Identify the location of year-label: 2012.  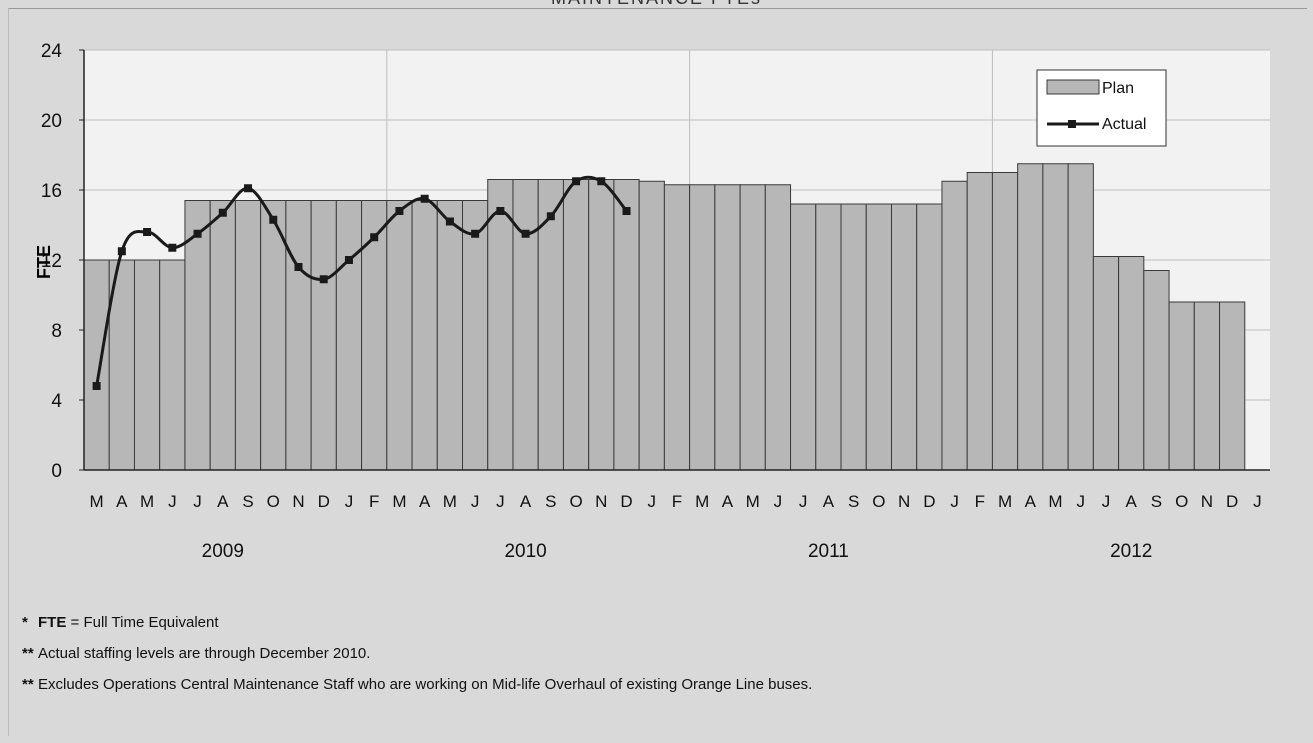
(1131, 551).